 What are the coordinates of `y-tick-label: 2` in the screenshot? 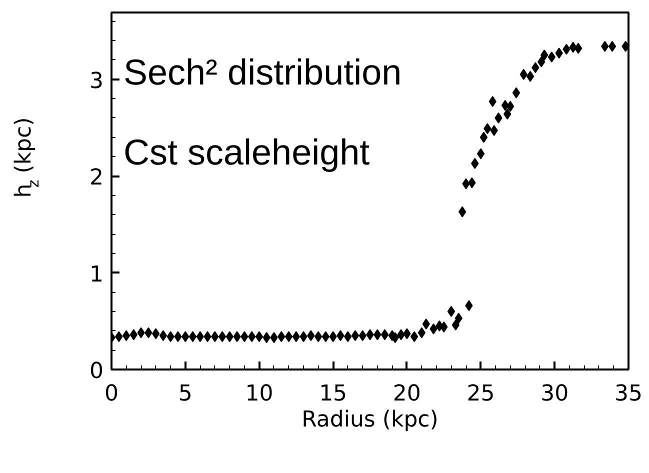 It's located at (97, 178).